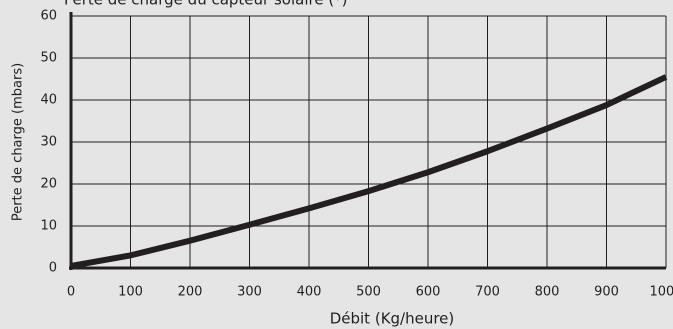 The image size is (673, 329). What do you see at coordinates (661, 292) in the screenshot?
I see `x-tick-label: 1000` at bounding box center [661, 292].